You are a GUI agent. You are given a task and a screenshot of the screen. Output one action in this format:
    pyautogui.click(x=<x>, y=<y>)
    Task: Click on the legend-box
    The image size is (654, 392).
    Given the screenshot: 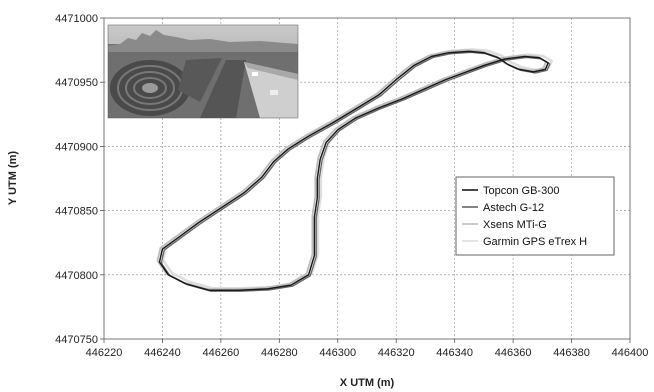 What is the action you would take?
    pyautogui.click(x=535, y=216)
    